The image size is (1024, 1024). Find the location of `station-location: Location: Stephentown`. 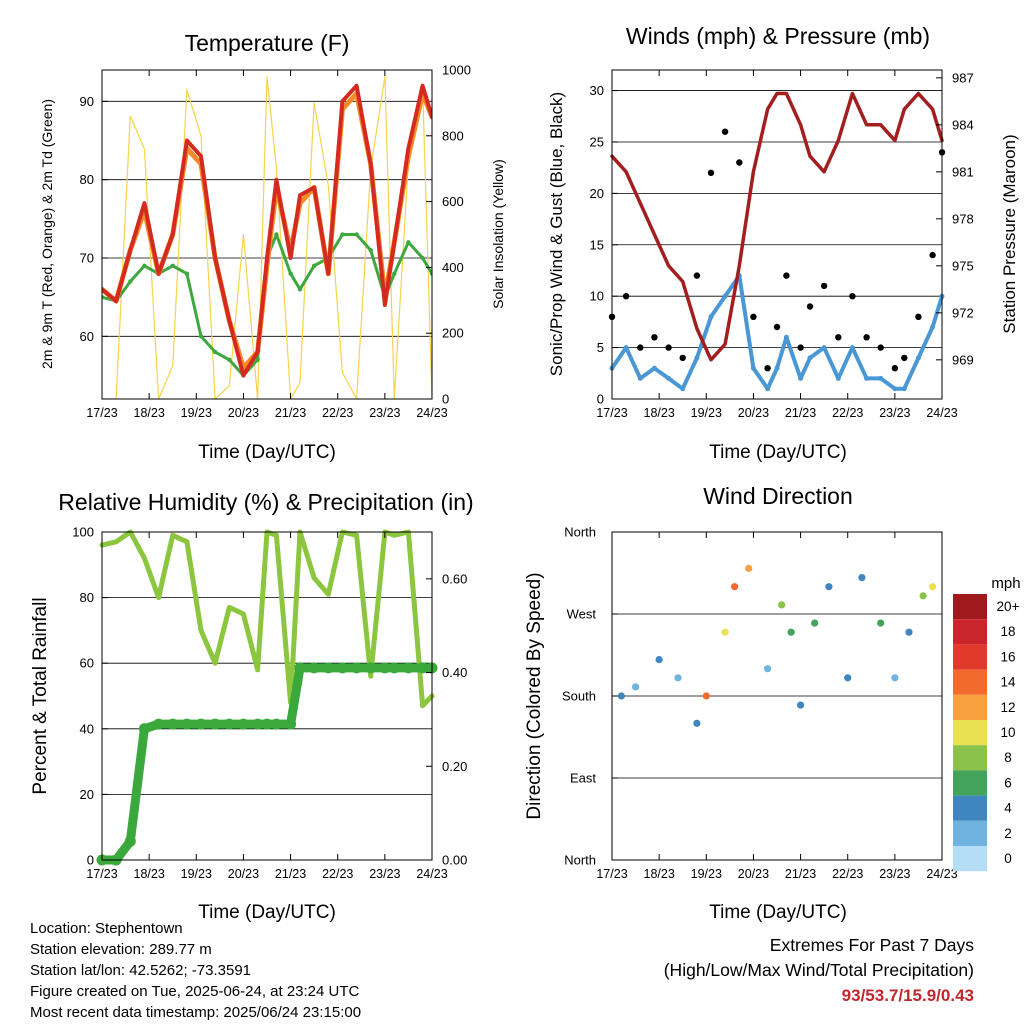

station-location: Location: Stephentown is located at coordinates (106, 928).